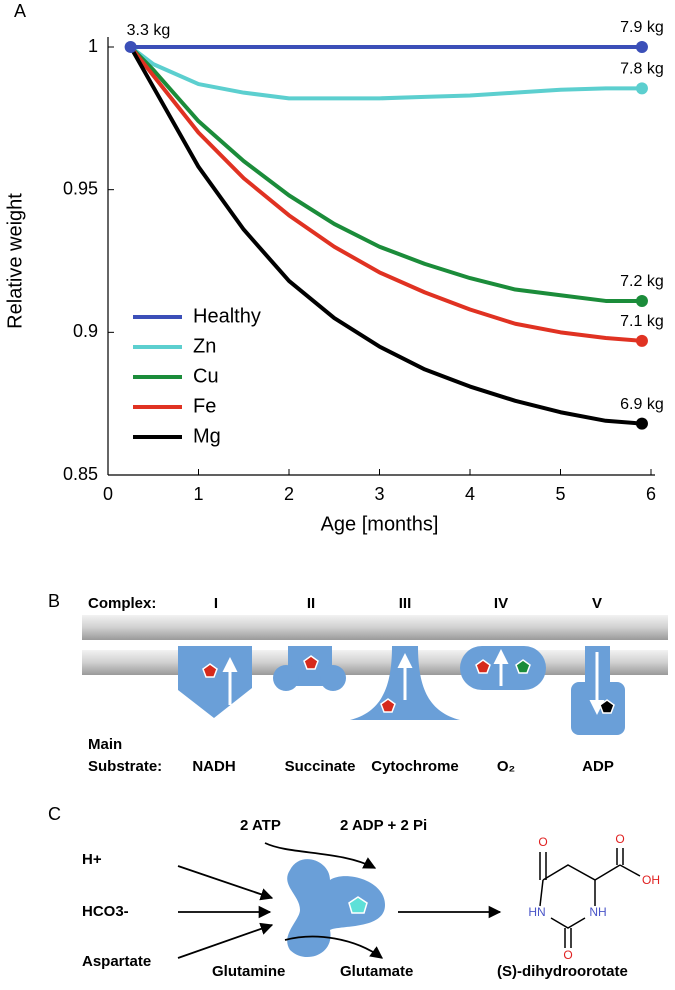 The image size is (675, 990). Describe the element at coordinates (213, 766) in the screenshot. I see `substrate: NADH` at that location.